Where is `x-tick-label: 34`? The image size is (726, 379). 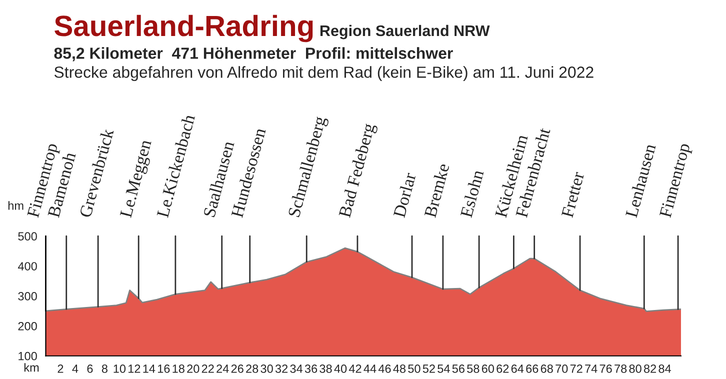 x-tick-label: 34 is located at coordinates (296, 368).